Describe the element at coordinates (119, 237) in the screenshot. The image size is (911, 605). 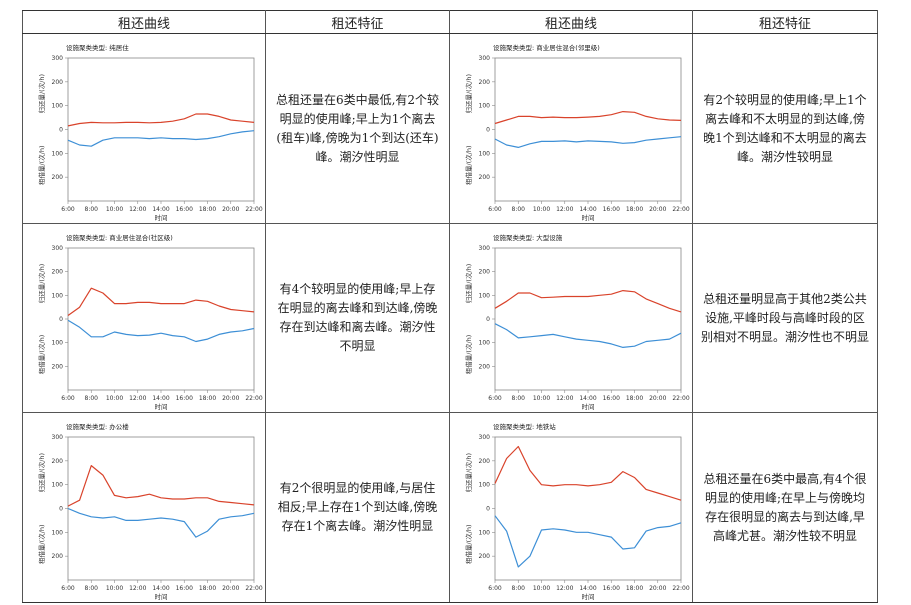
I see `chart-title: 设施聚类类型: 商业居住混合(社区级)` at that location.